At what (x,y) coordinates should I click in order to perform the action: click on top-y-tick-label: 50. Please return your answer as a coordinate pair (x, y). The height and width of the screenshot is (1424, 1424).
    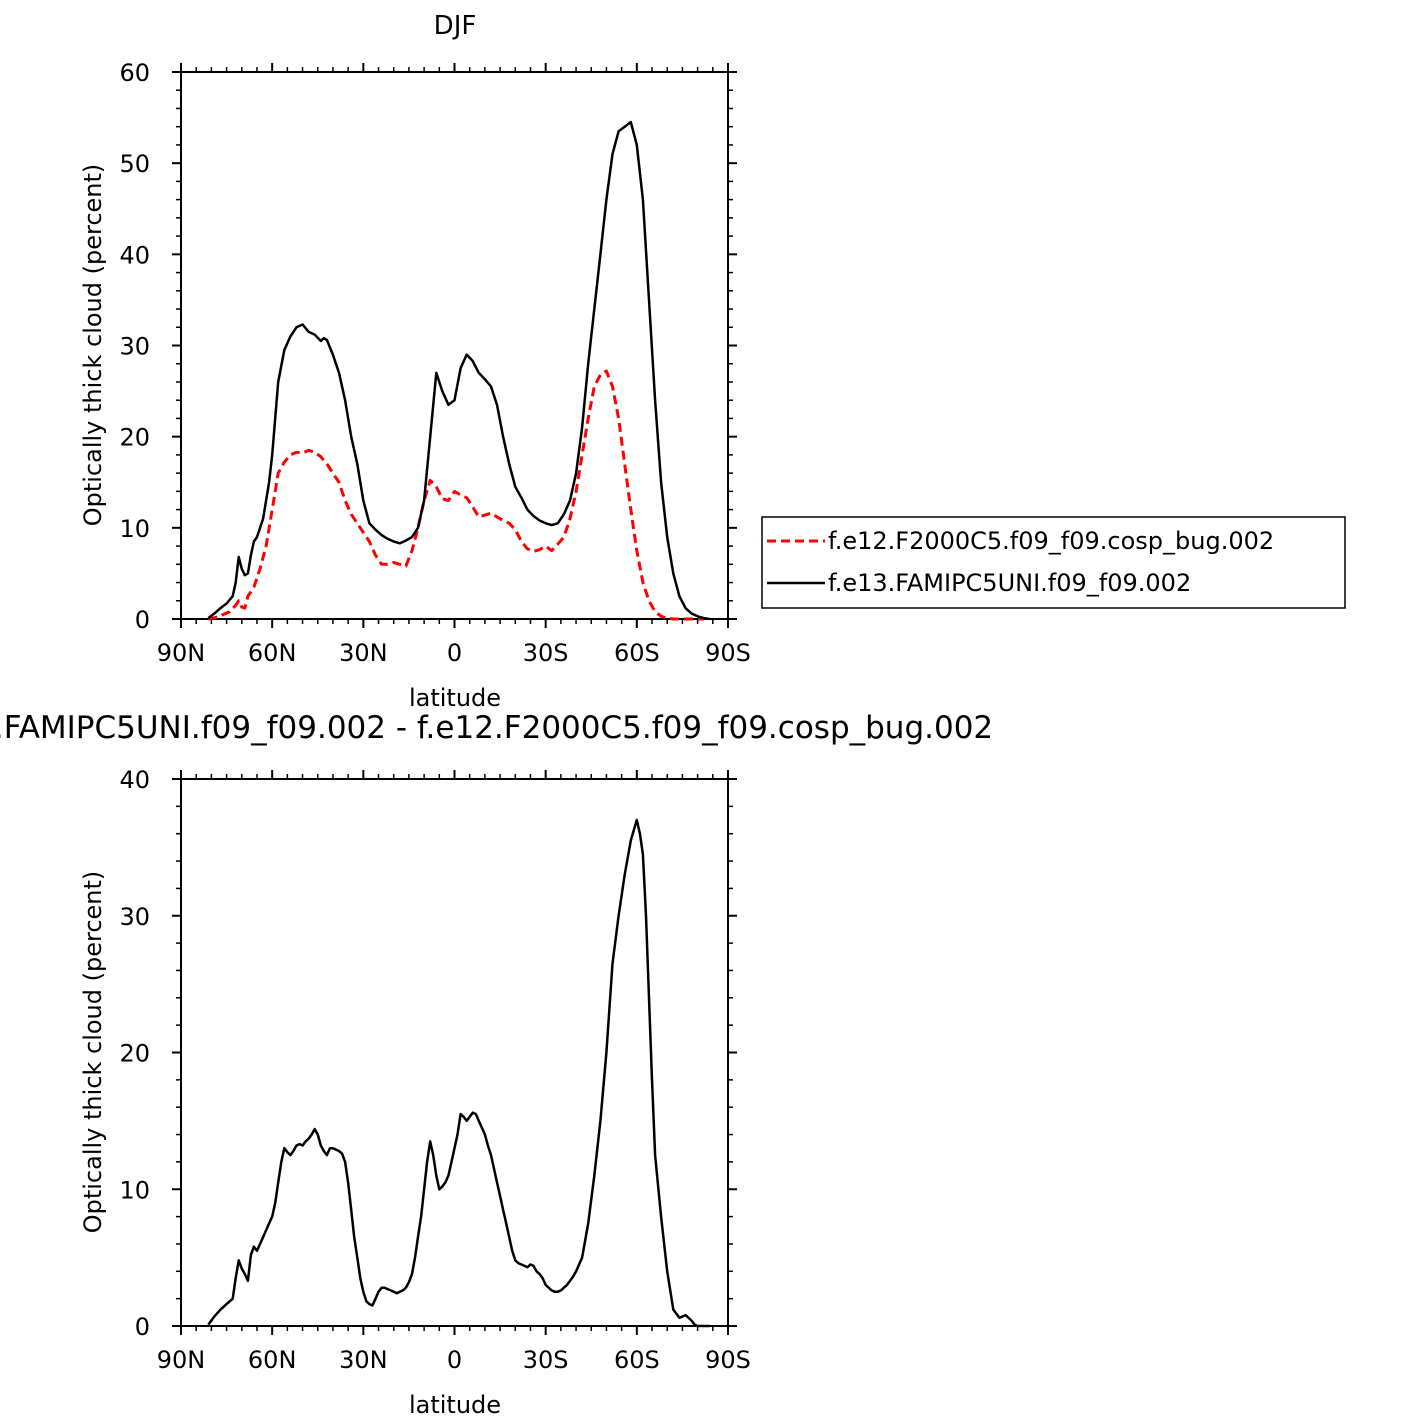
    Looking at the image, I should click on (134, 164).